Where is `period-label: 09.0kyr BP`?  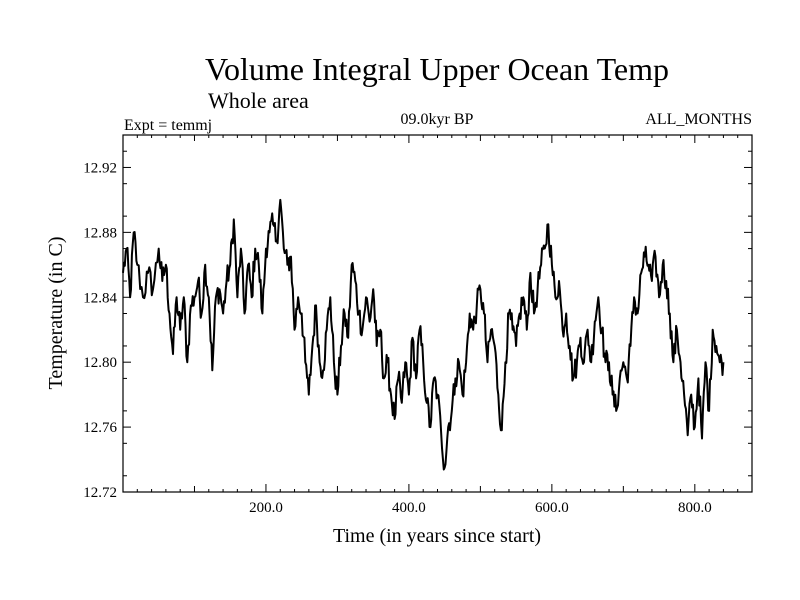 period-label: 09.0kyr BP is located at coordinates (437, 119).